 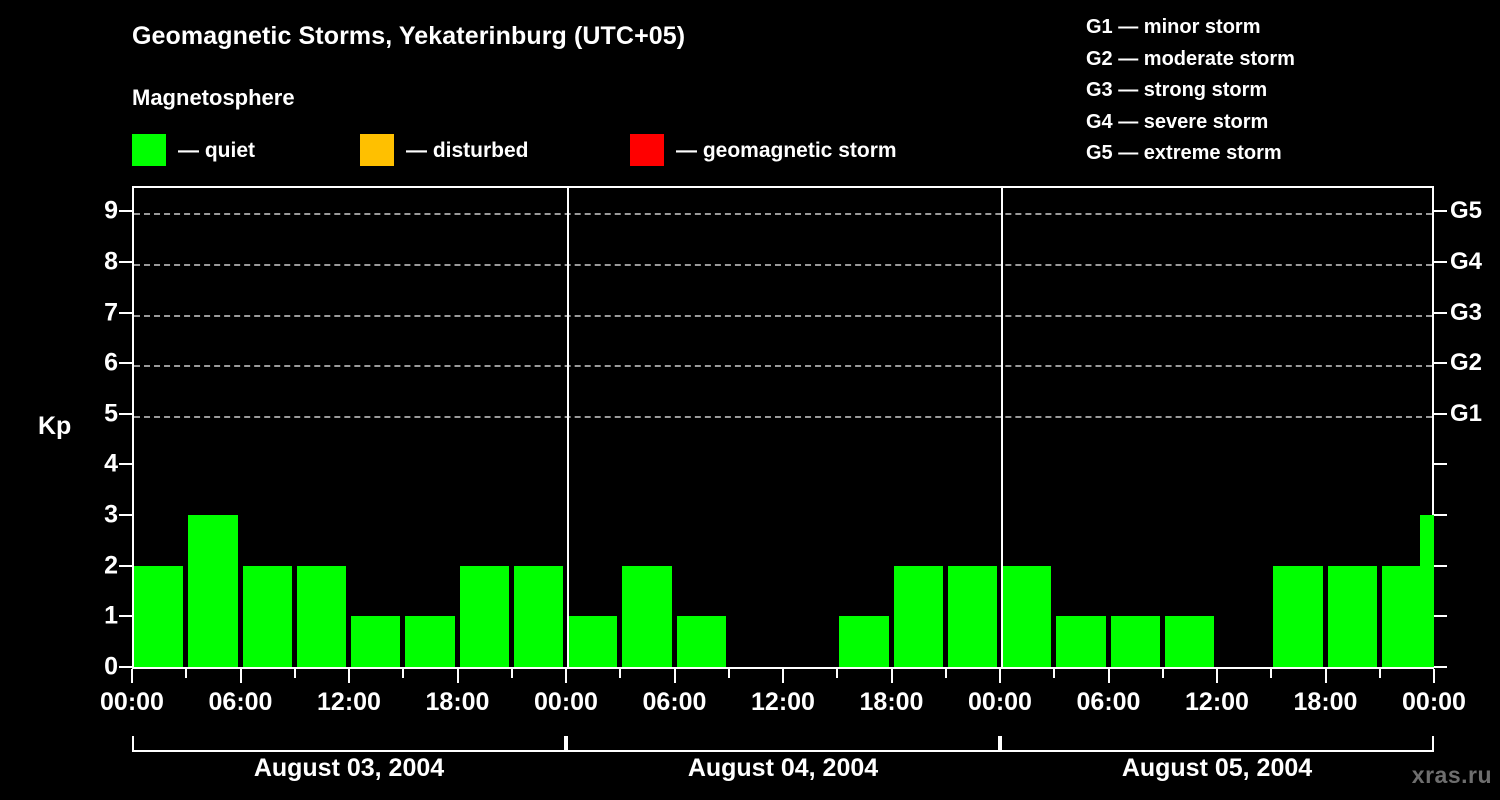 I want to click on x-axis-baseline, so click(x=783, y=668).